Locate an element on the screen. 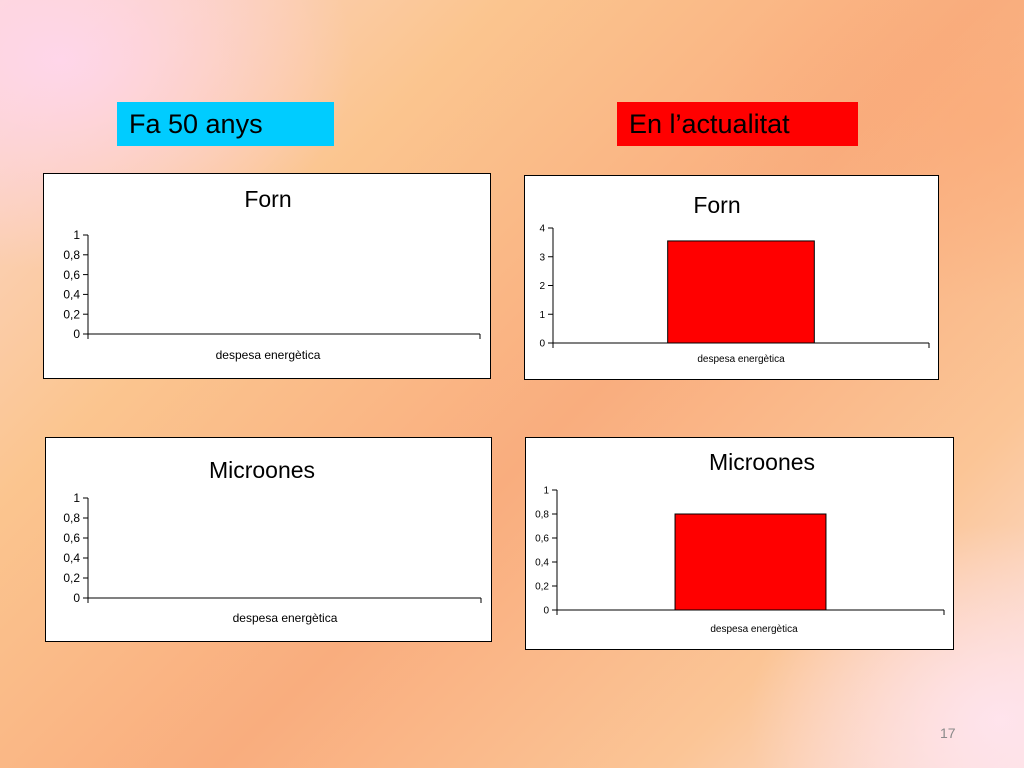 This screenshot has width=1024, height=768. y-tick-label: 3 is located at coordinates (542, 257).